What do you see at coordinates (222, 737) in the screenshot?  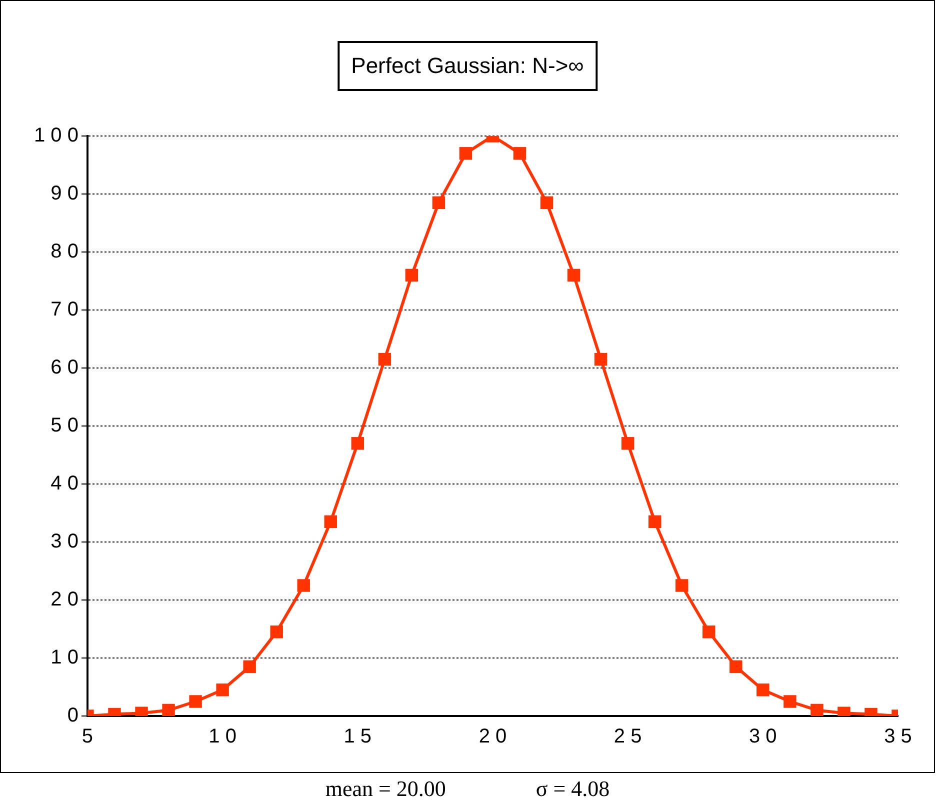 I see `x-tick-label: 1 0` at bounding box center [222, 737].